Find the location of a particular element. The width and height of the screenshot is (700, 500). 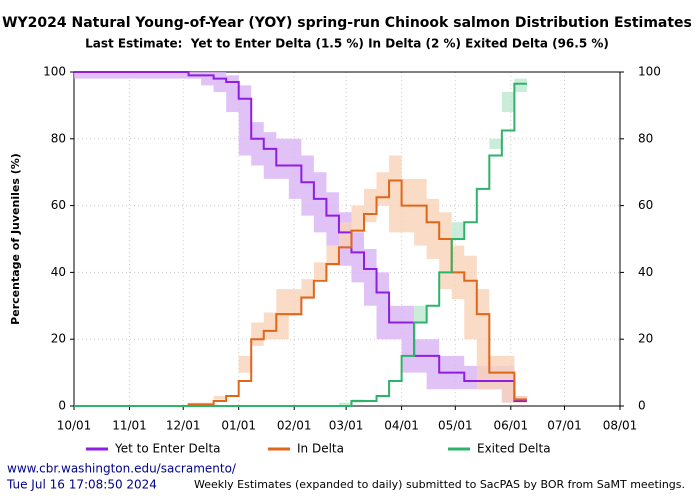

y2-tick-label: 0 is located at coordinates (642, 406).